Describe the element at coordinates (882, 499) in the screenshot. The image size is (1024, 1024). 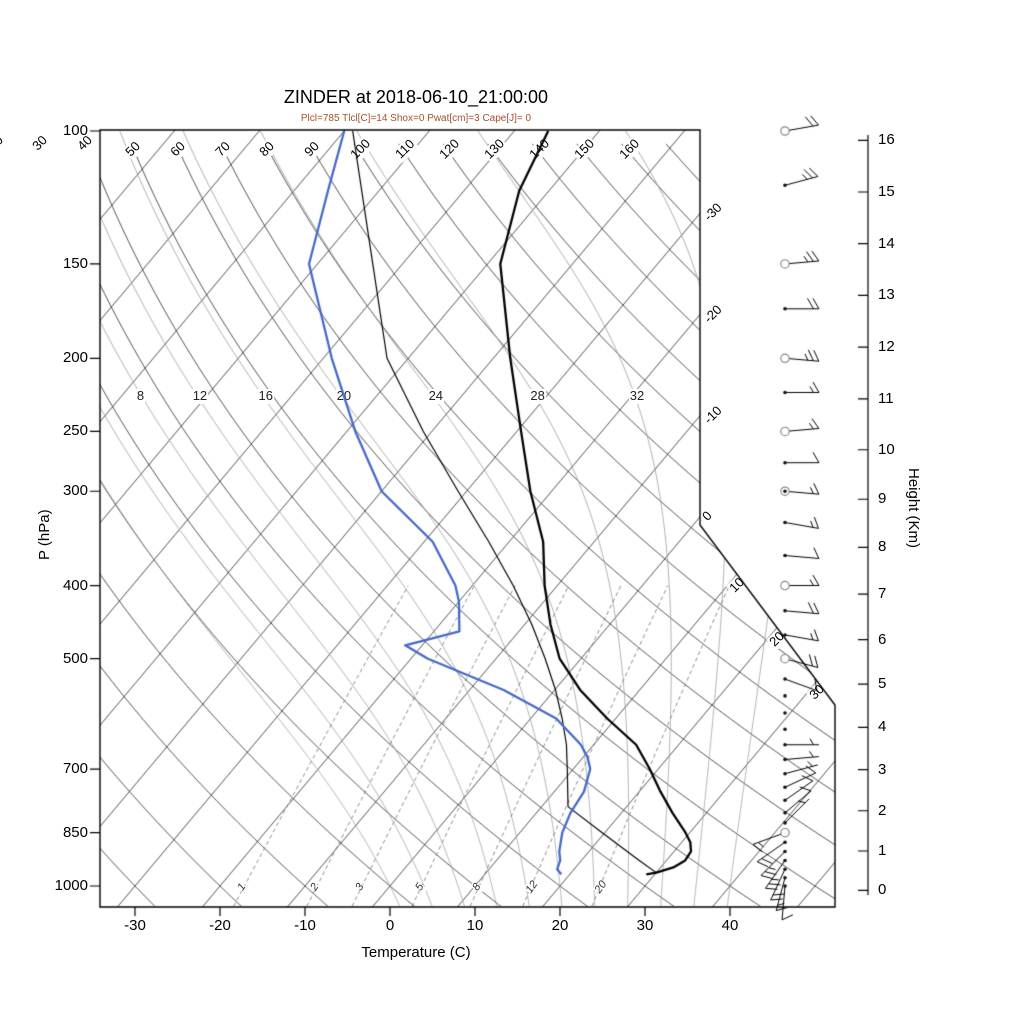
I see `height-tick-label: 9` at that location.